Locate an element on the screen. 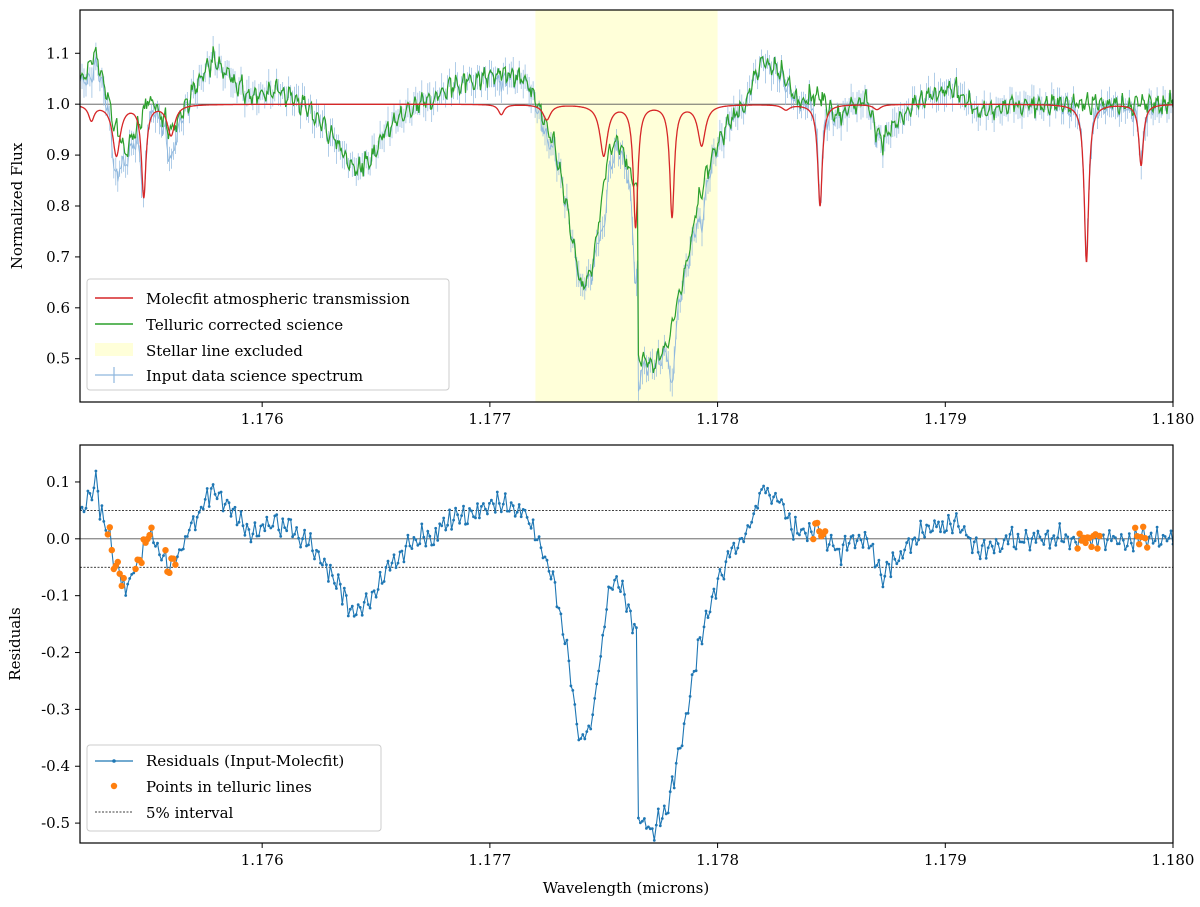 The width and height of the screenshot is (1200, 907). top-y-tick-label: 0.8 is located at coordinates (58, 206).